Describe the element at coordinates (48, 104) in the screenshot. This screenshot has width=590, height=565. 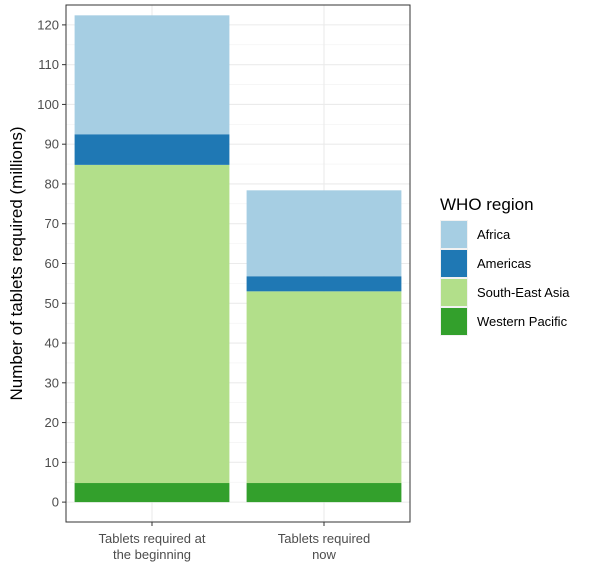
I see `y-tick-label: 100` at that location.